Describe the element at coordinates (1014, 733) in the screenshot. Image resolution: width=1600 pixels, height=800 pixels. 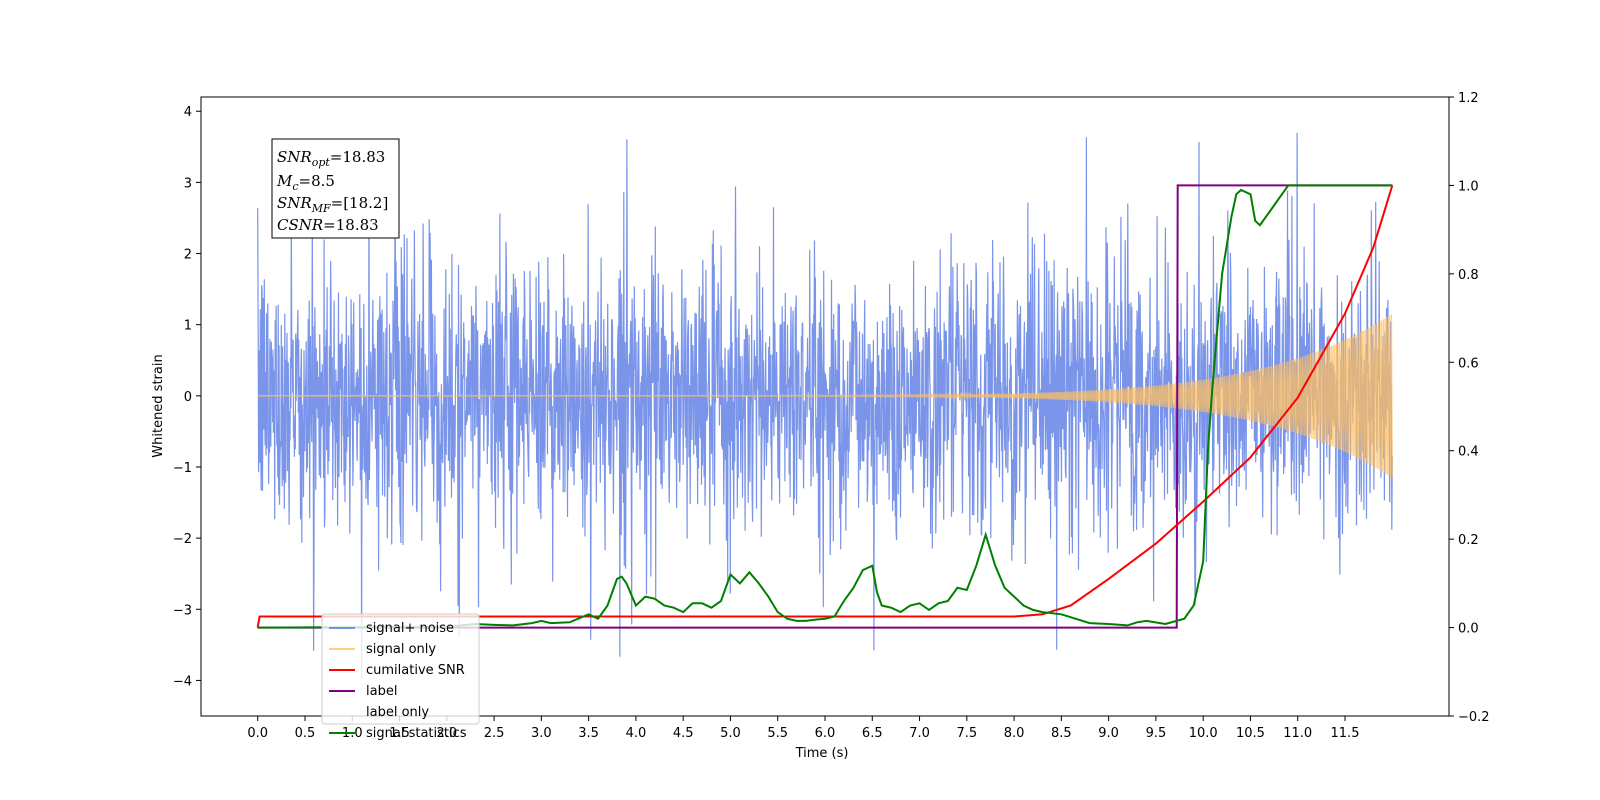
I see `x-tick-label: 8.0` at that location.